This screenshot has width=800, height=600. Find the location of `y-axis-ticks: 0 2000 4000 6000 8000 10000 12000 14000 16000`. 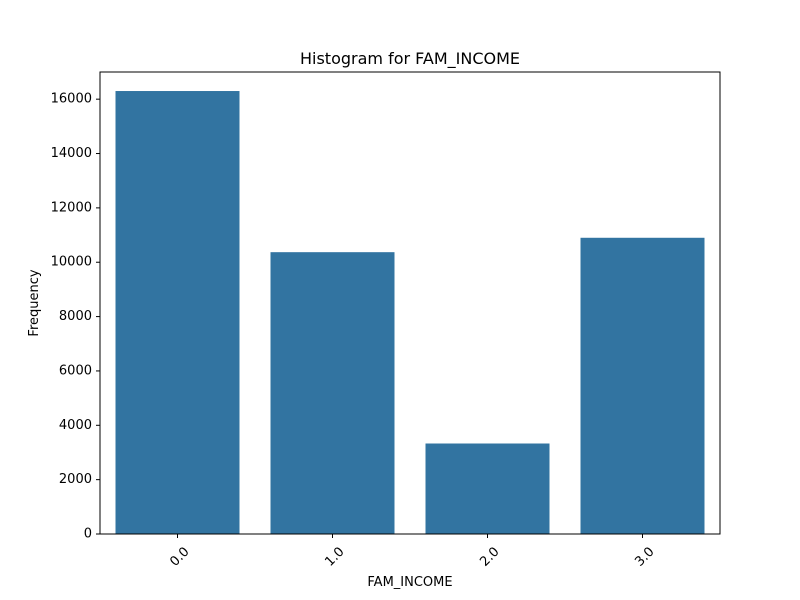

y-axis-ticks: 0 2000 4000 6000 8000 10000 12000 14000 16000 is located at coordinates (75, 317).